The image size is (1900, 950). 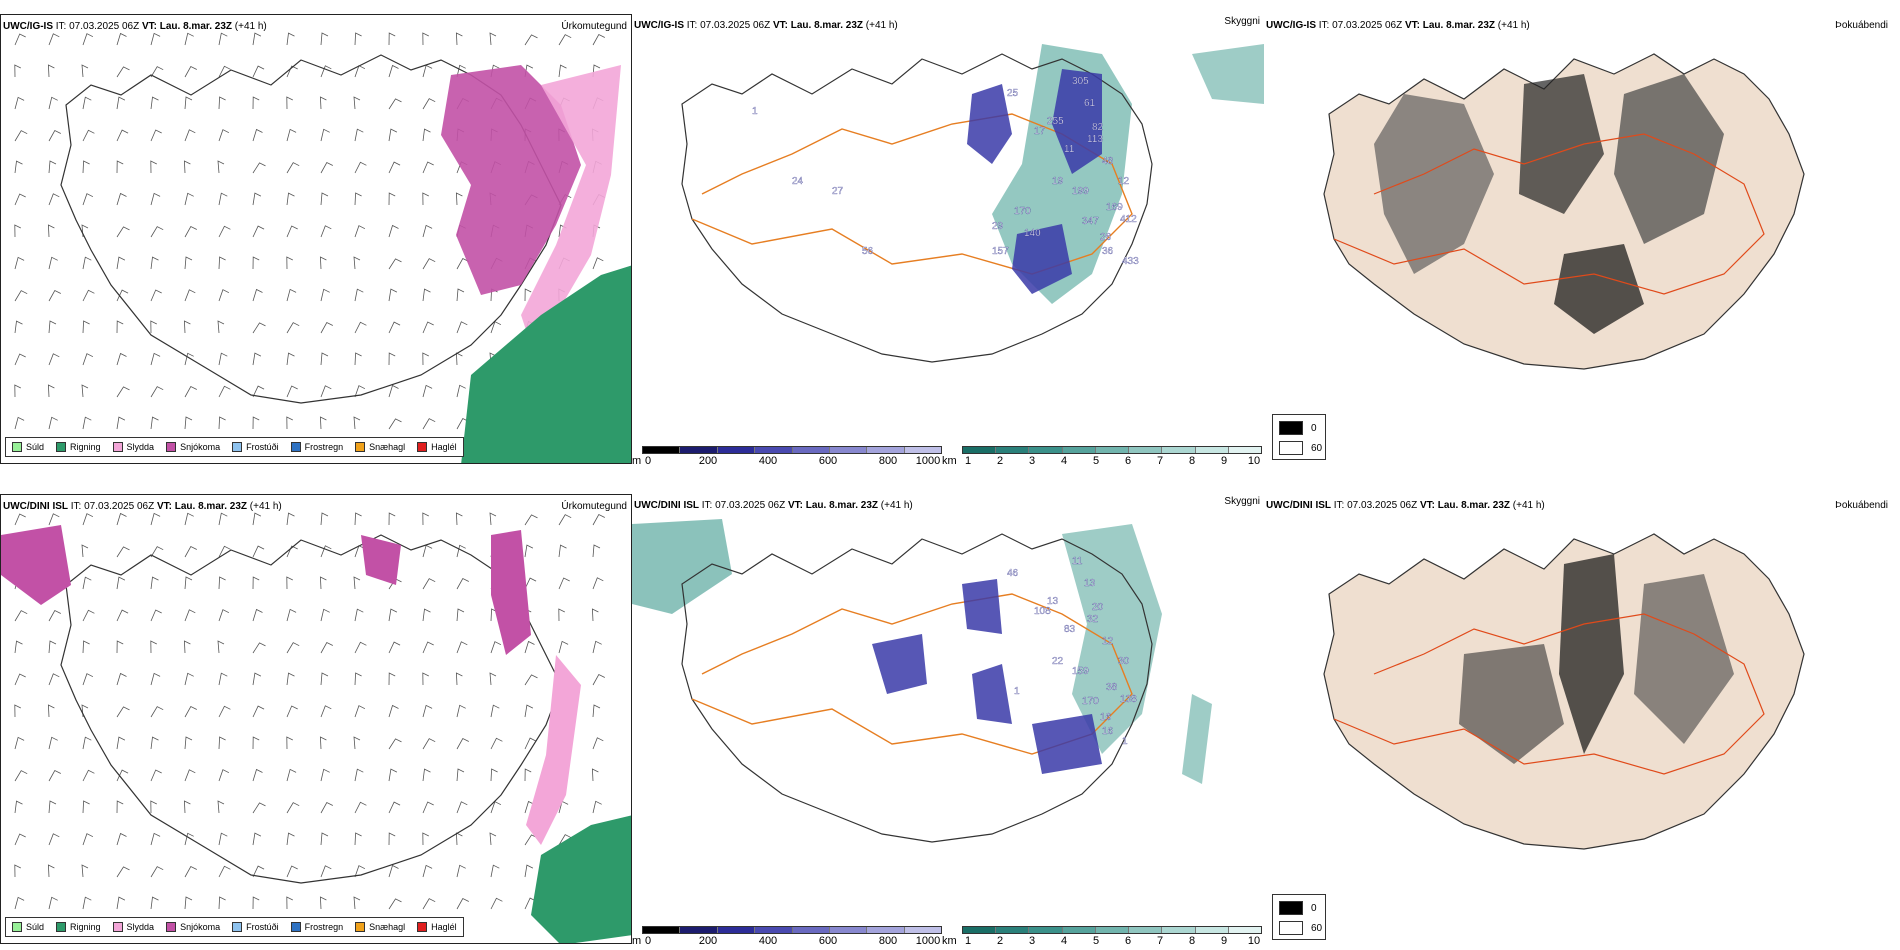 What do you see at coordinates (896, 505) in the screenshot?
I see `lead-time: (+41 h)` at bounding box center [896, 505].